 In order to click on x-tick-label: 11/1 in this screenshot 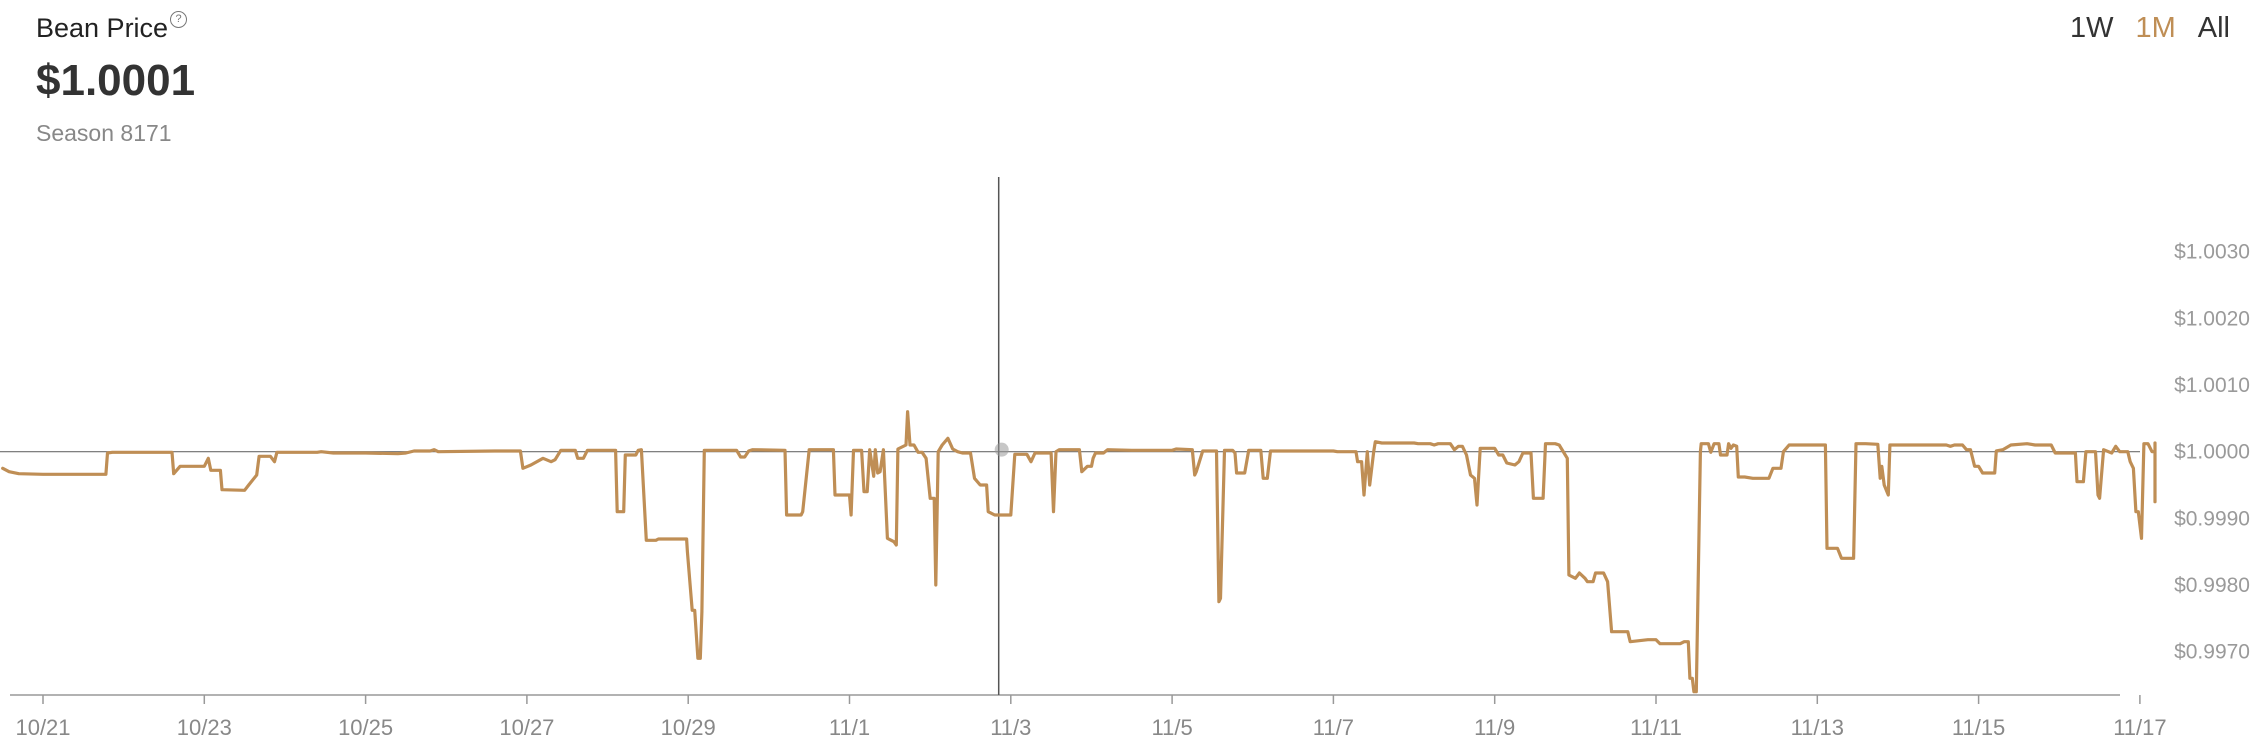, I will do `click(849, 727)`.